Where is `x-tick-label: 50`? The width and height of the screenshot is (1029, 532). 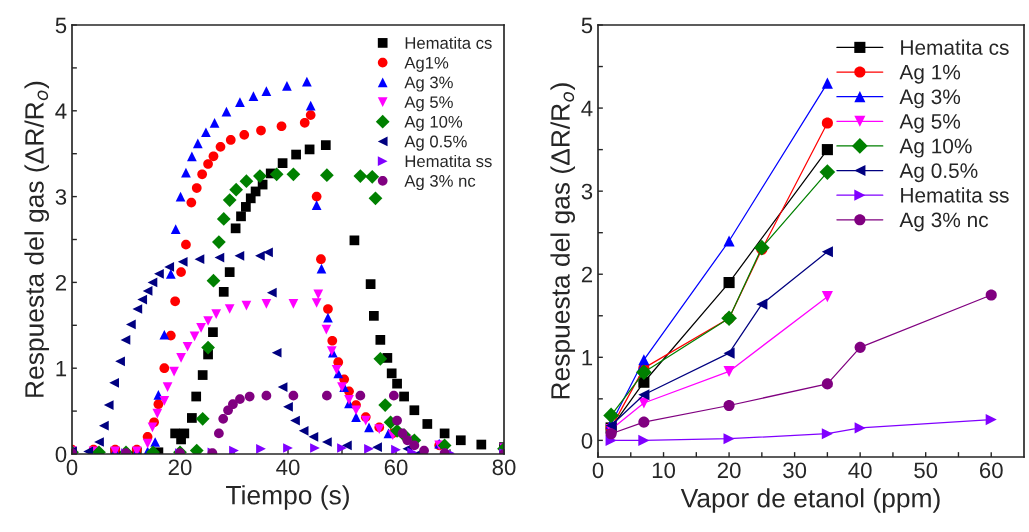
x-tick-label: 50 is located at coordinates (926, 470).